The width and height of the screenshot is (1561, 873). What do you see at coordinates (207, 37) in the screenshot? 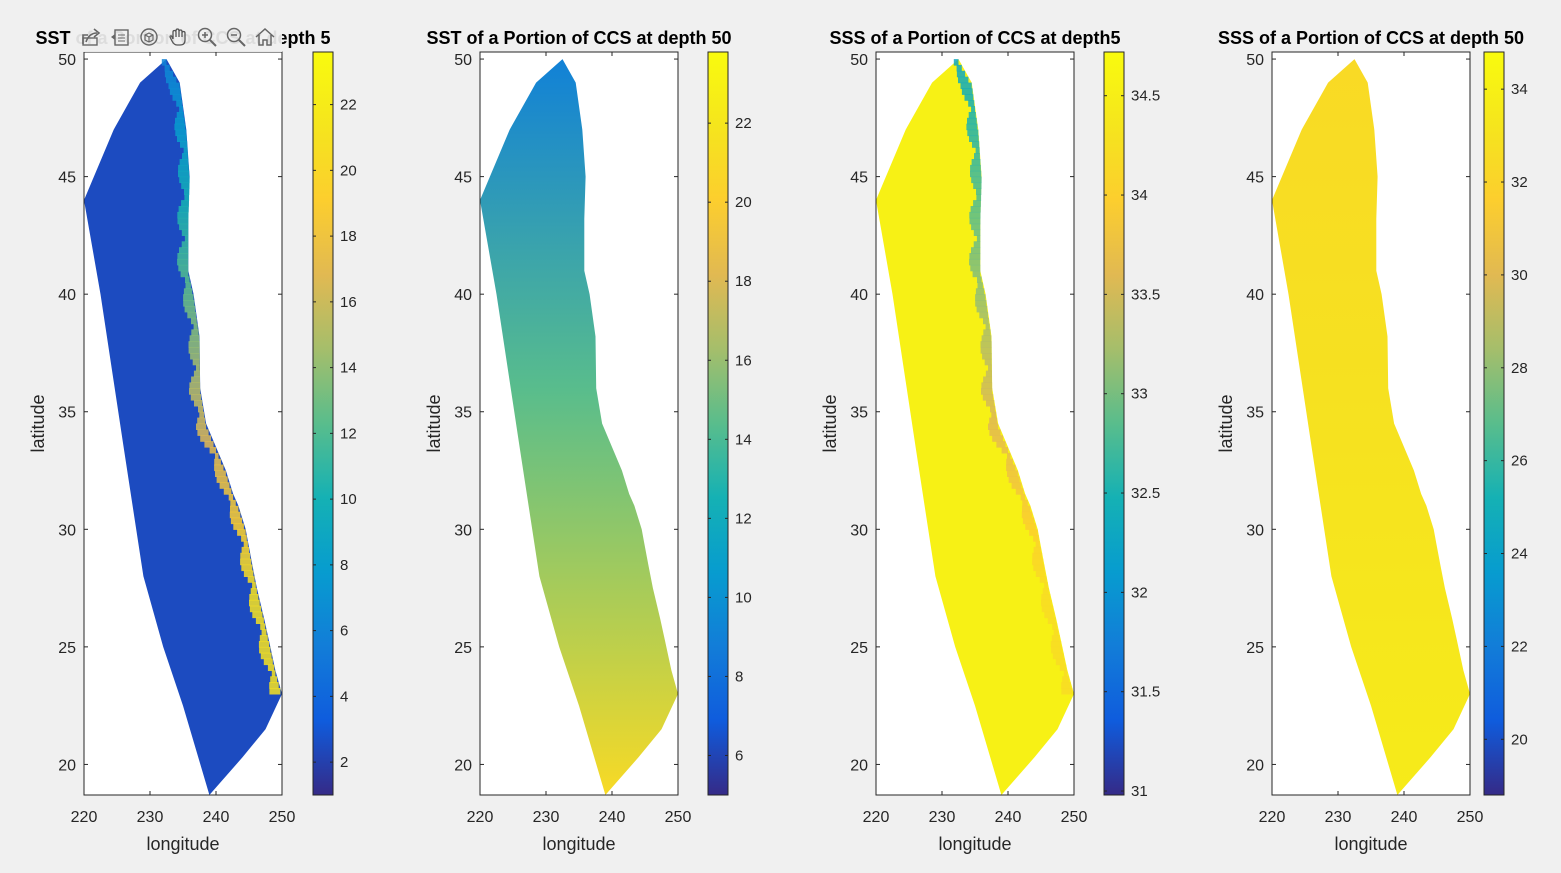
I see `zoom-in-icon` at bounding box center [207, 37].